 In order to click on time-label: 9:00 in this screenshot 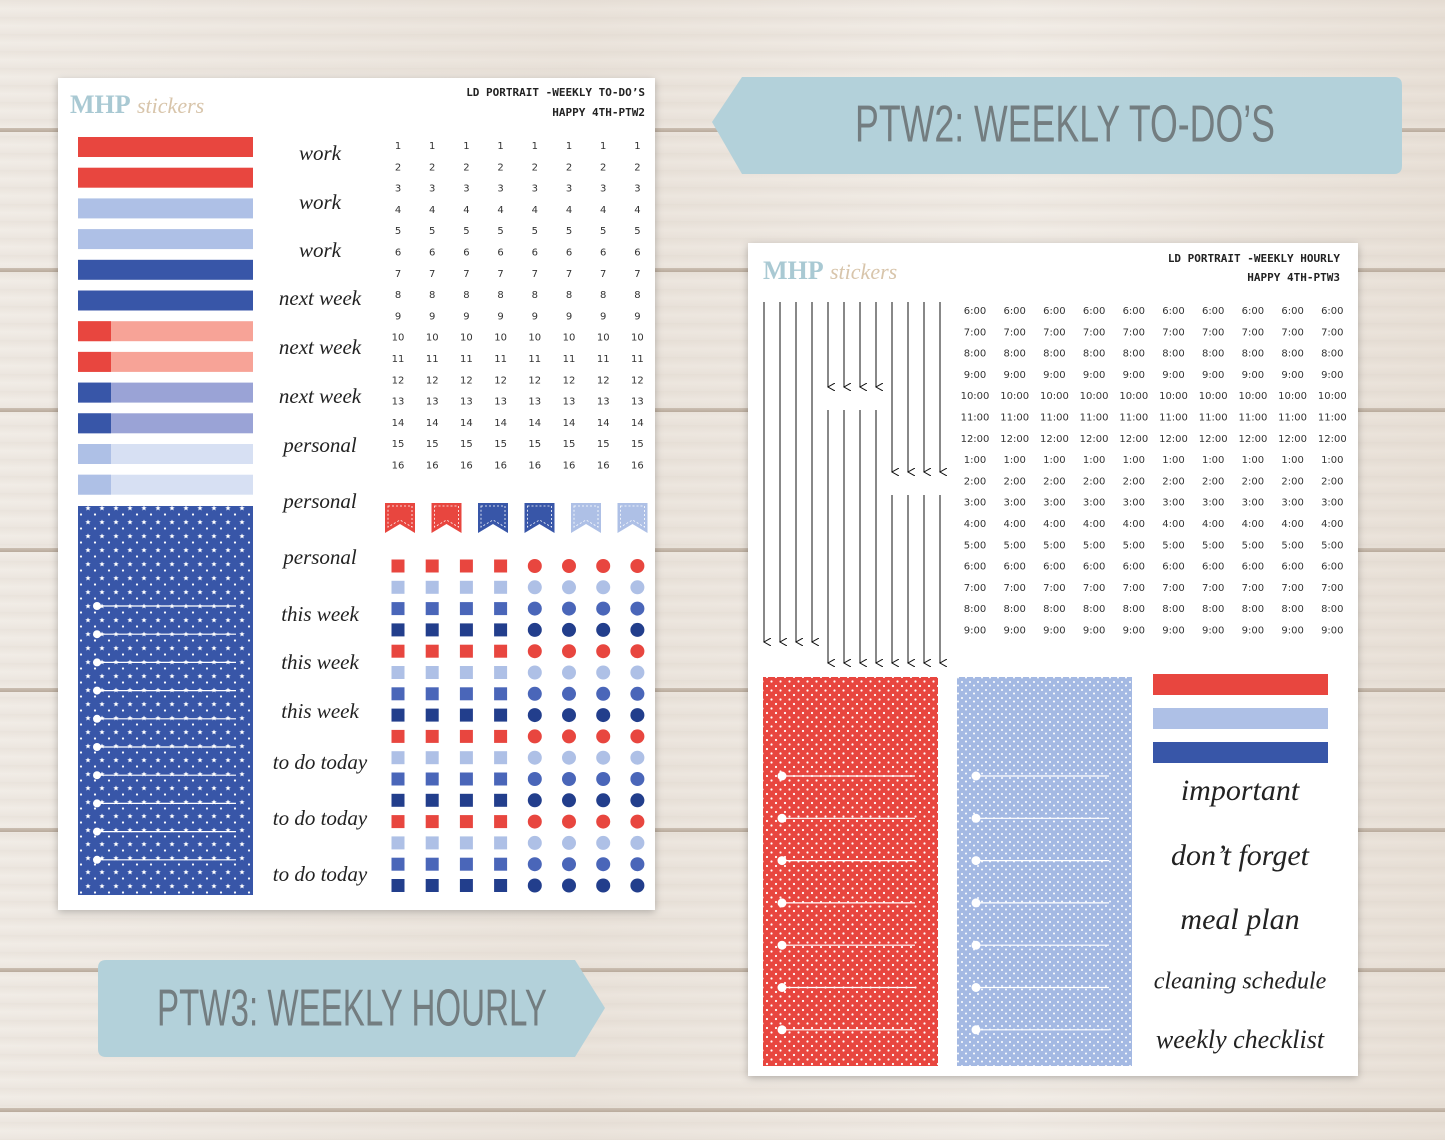, I will do `click(1253, 375)`.